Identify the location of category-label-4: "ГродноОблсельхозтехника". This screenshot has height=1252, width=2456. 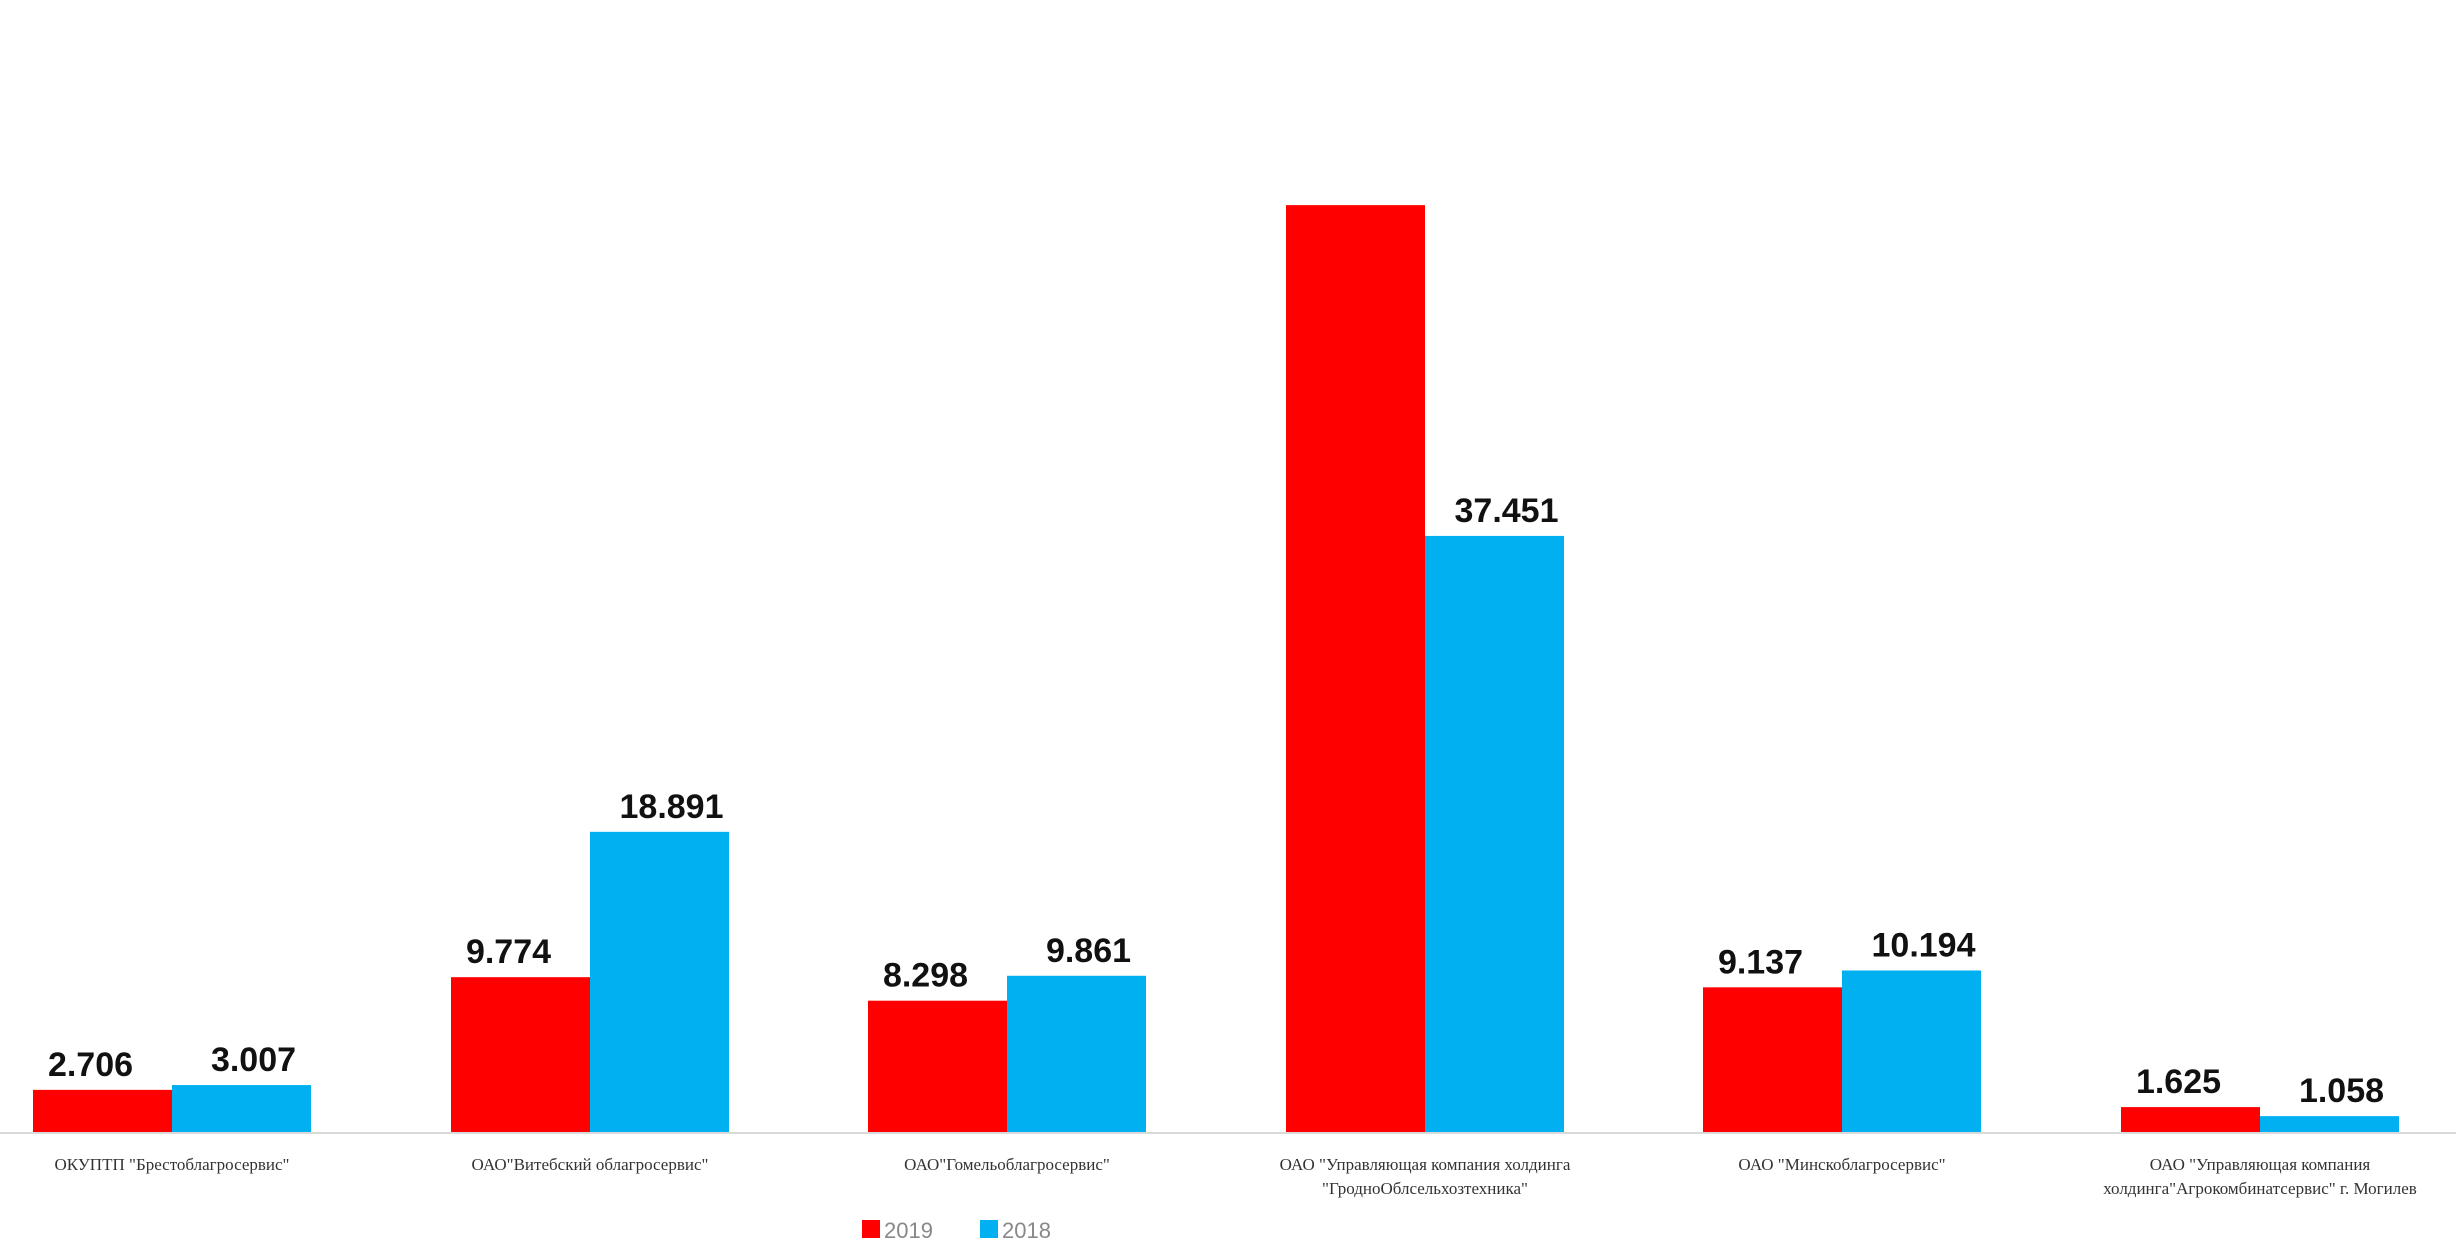
(1425, 1188).